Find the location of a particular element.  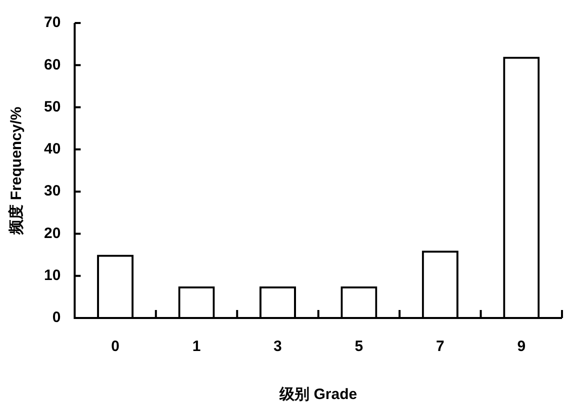

y-axis-title: 频度 Frequency/% is located at coordinates (16, 171).